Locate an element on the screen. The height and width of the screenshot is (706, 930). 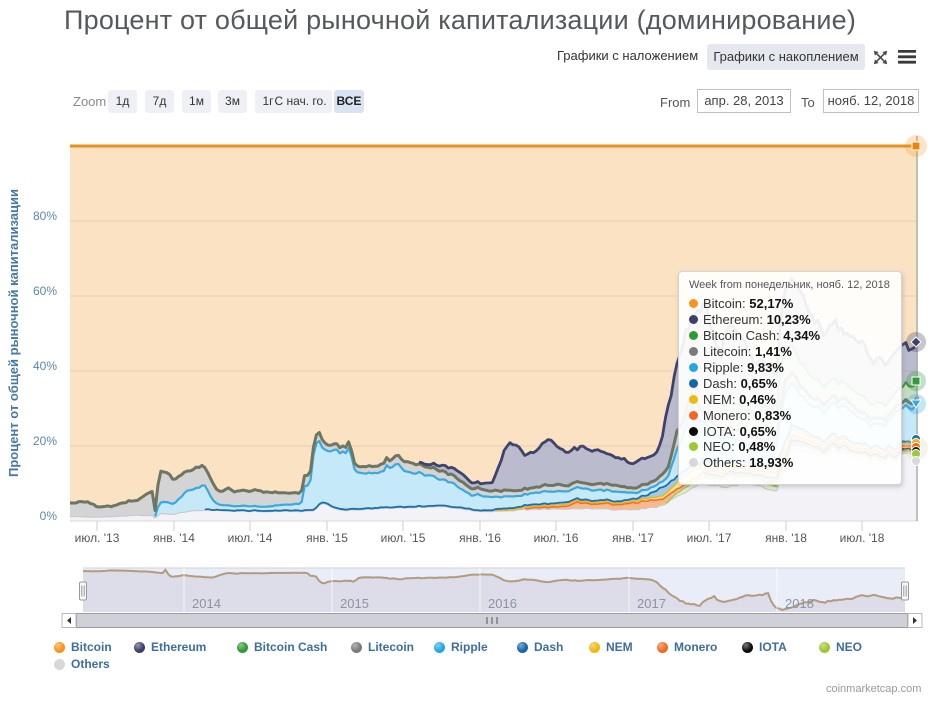
svg-text: 2017 is located at coordinates (651, 603).